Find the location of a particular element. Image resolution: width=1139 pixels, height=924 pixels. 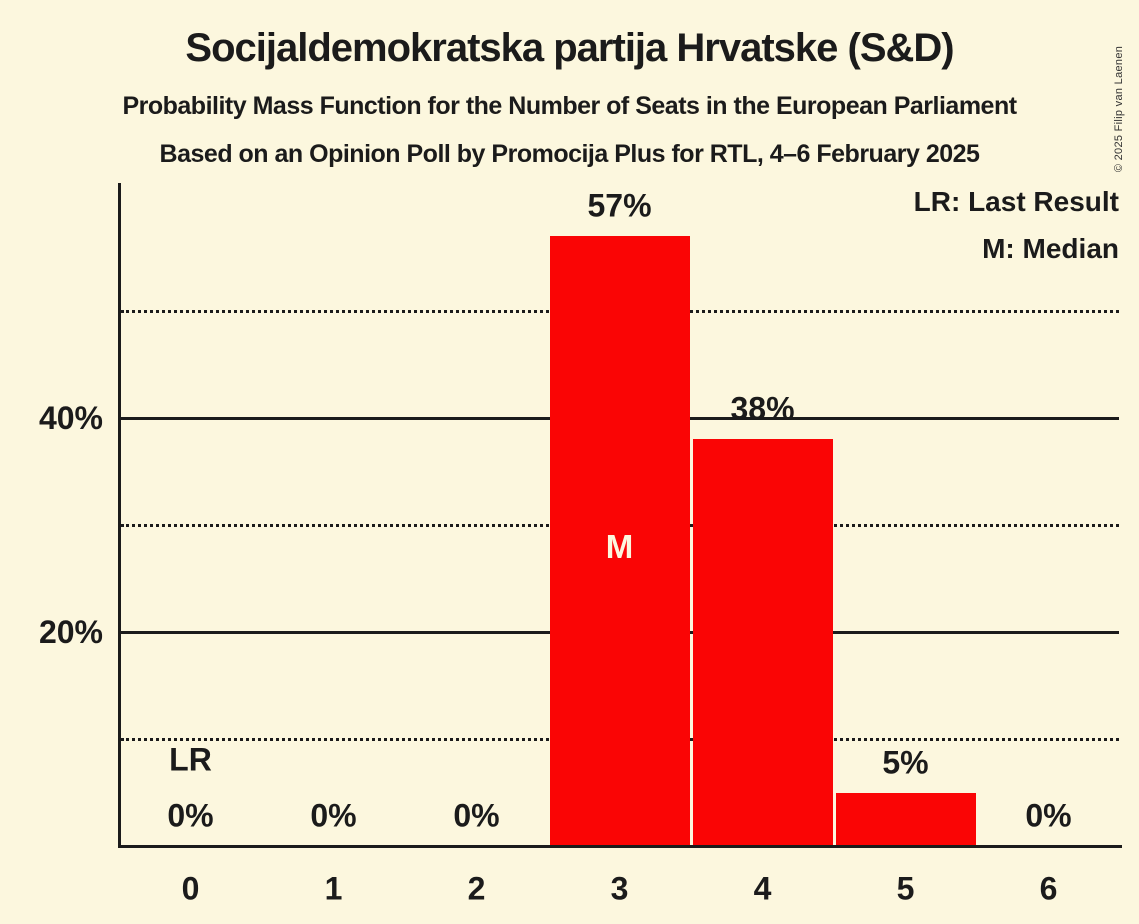

value-label-seat-4: 38% is located at coordinates (762, 408).